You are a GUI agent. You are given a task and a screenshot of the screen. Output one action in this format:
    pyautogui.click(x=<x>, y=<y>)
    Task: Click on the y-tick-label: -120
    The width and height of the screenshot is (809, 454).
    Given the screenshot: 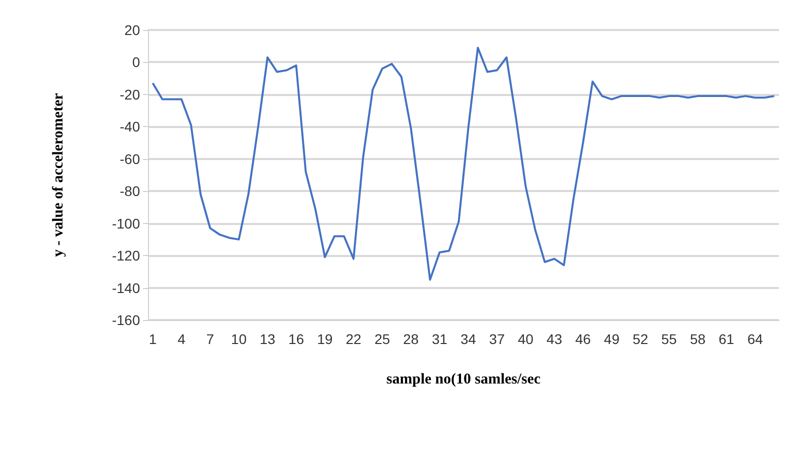 What is the action you would take?
    pyautogui.click(x=126, y=256)
    